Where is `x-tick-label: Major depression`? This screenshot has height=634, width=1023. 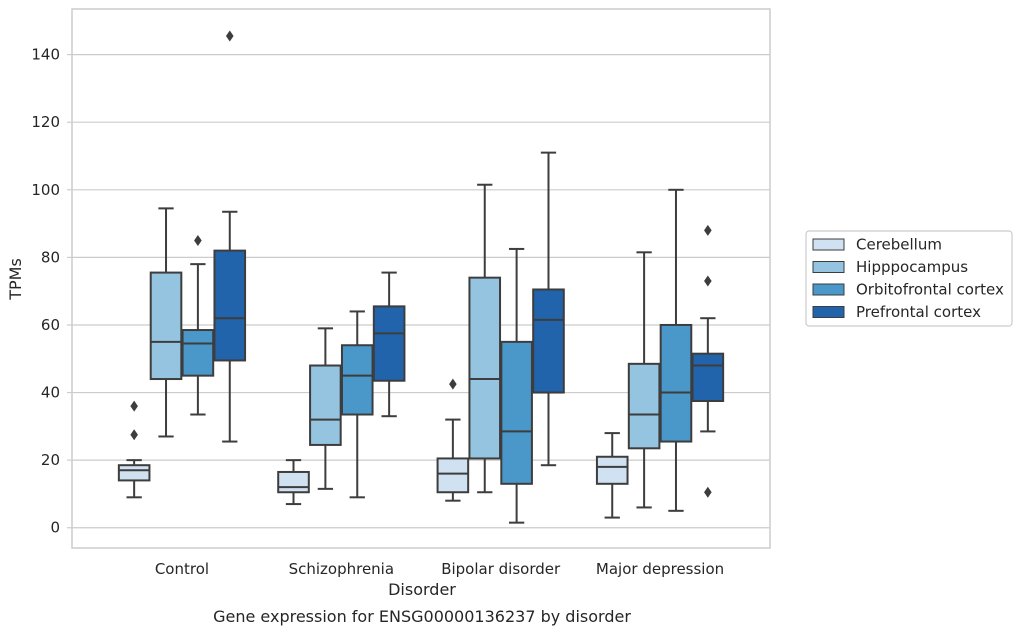 x-tick-label: Major depression is located at coordinates (660, 569).